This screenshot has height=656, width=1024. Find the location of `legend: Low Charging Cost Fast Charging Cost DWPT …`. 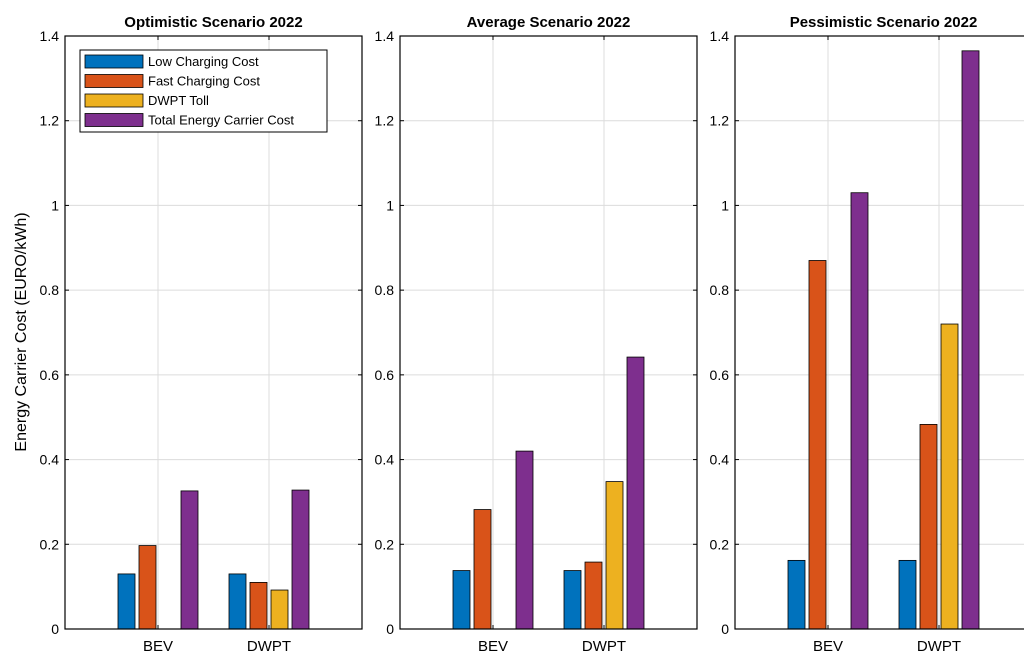

legend: Low Charging Cost Fast Charging Cost DWPT … is located at coordinates (203, 91).